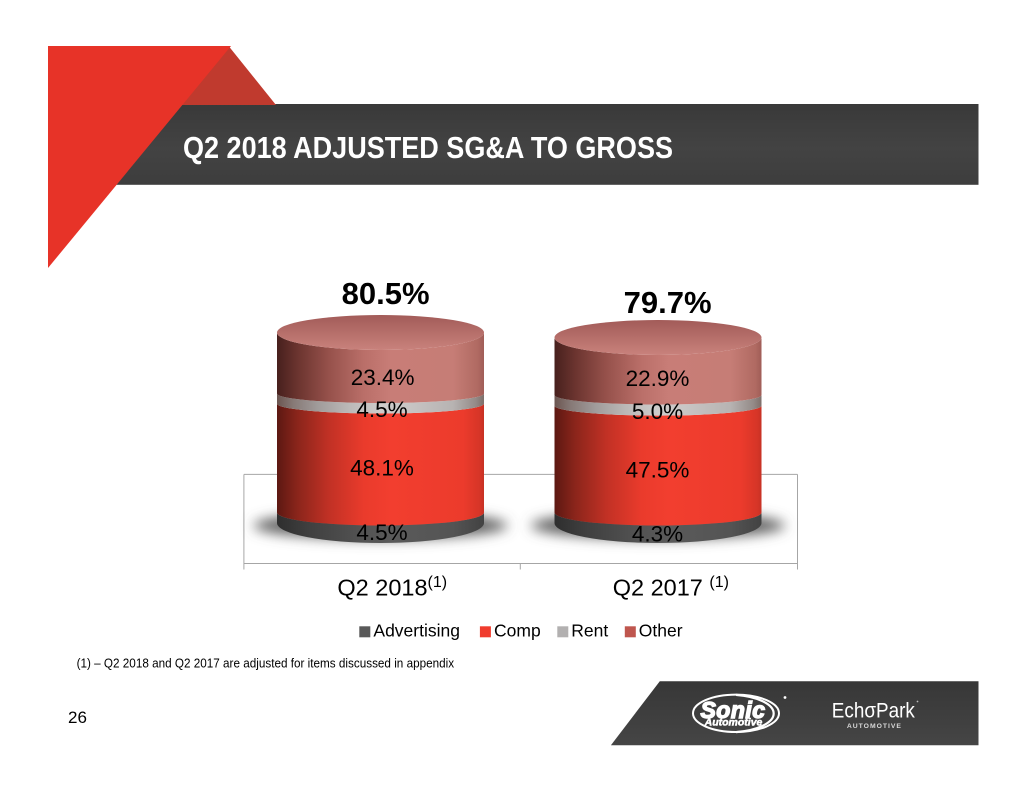  What do you see at coordinates (428, 148) in the screenshot?
I see `svg-text: Q2 2018 ADJUSTED SG&A TO GROSS` at bounding box center [428, 148].